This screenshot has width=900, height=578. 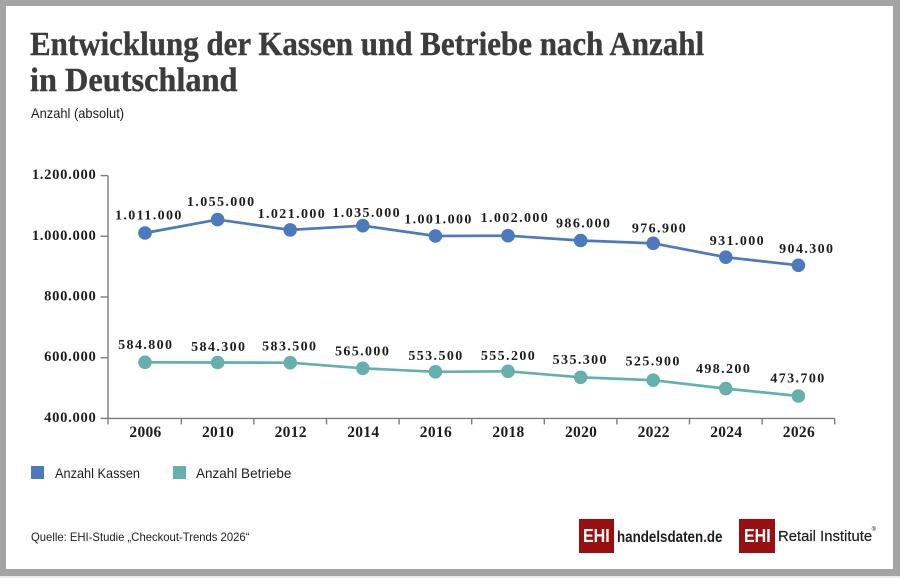 I want to click on svg-text: 498.200, so click(x=723, y=369).